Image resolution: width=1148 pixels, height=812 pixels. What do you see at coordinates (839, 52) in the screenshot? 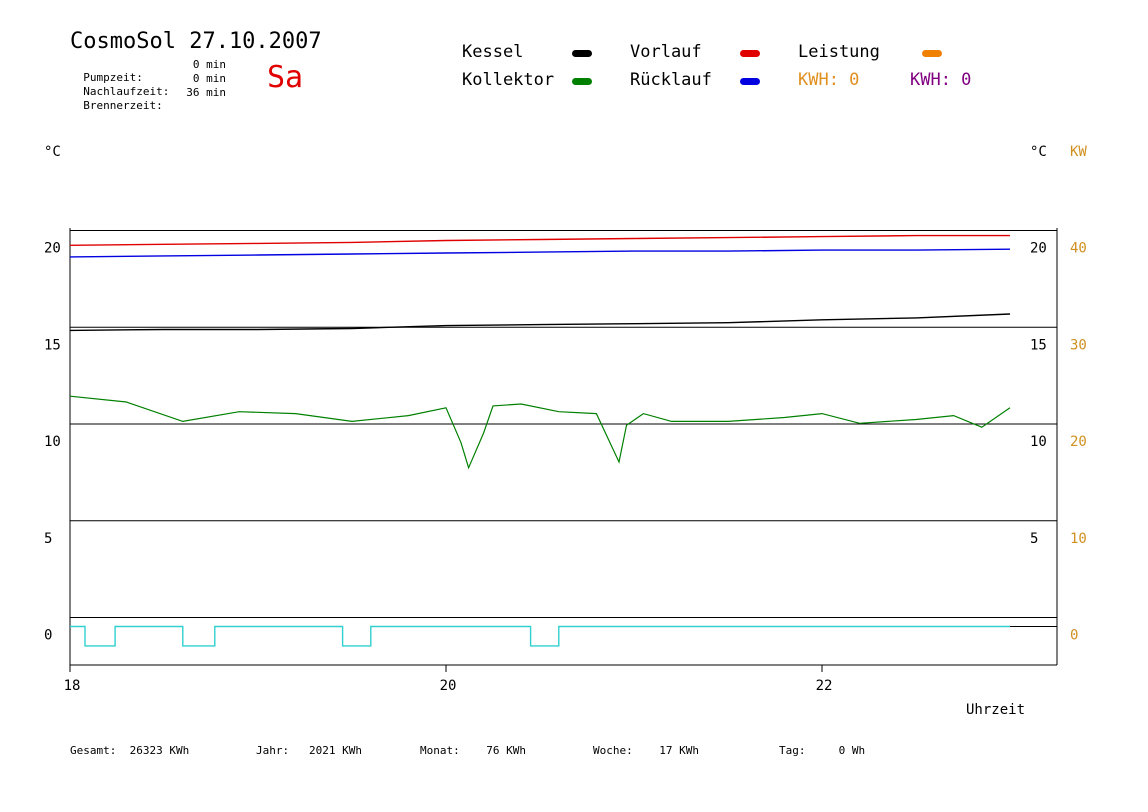
I see `legend-label-leistung: Leistung` at bounding box center [839, 52].